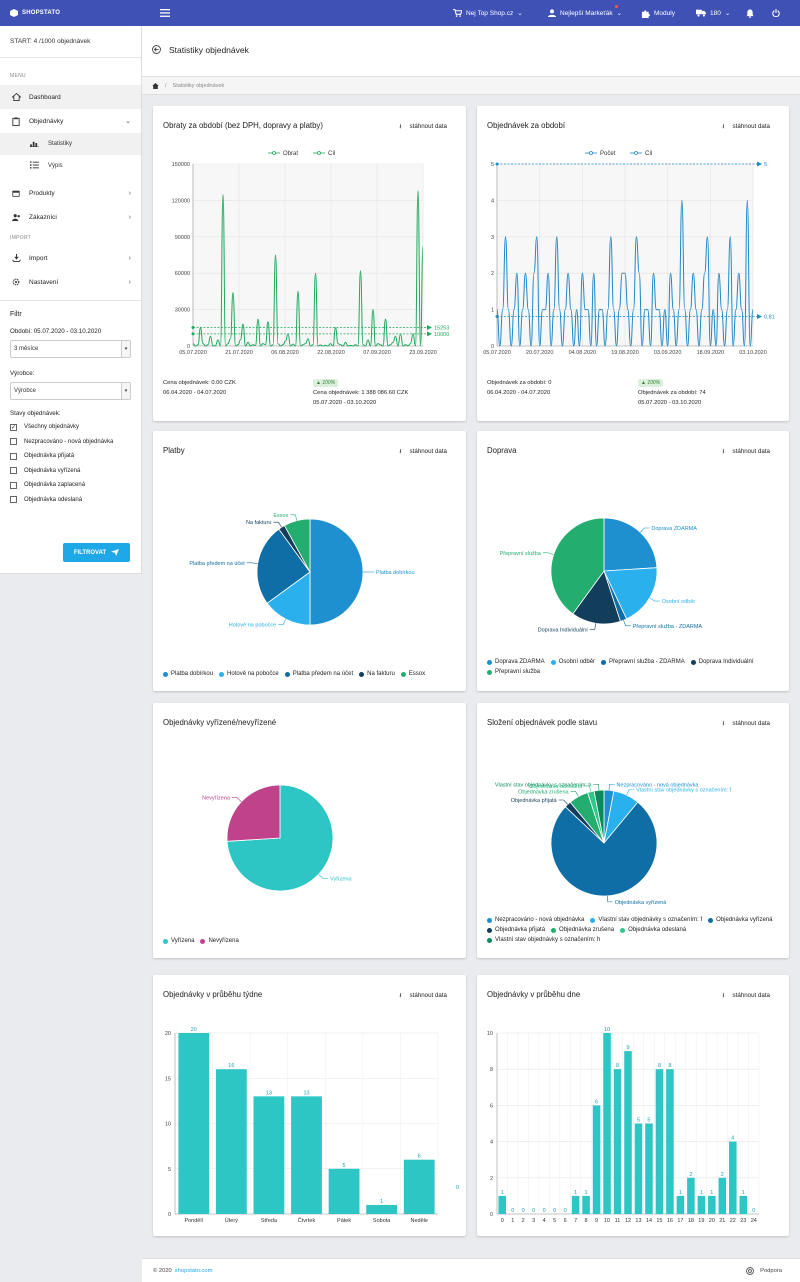 This screenshot has width=800, height=1282. I want to click on legend-item: Osobní odběr, so click(572, 662).